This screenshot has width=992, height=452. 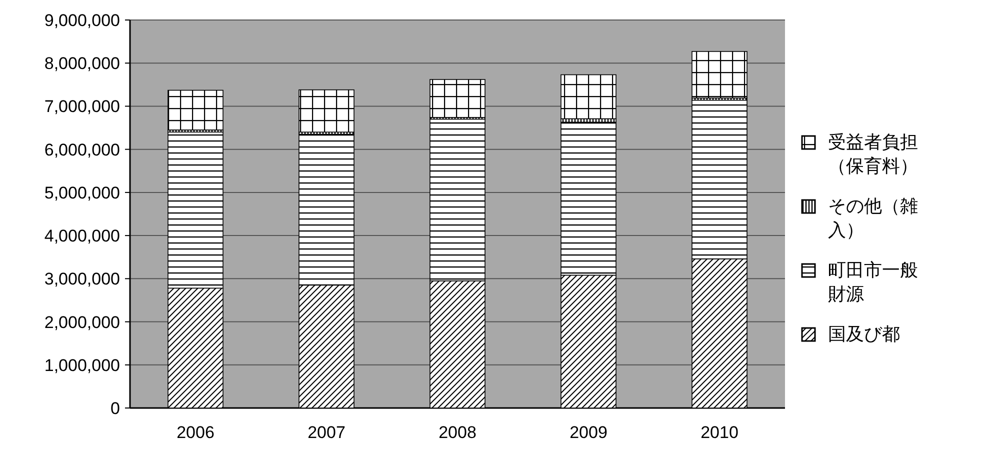 What do you see at coordinates (115, 408) in the screenshot?
I see `y-tick-label: 0` at bounding box center [115, 408].